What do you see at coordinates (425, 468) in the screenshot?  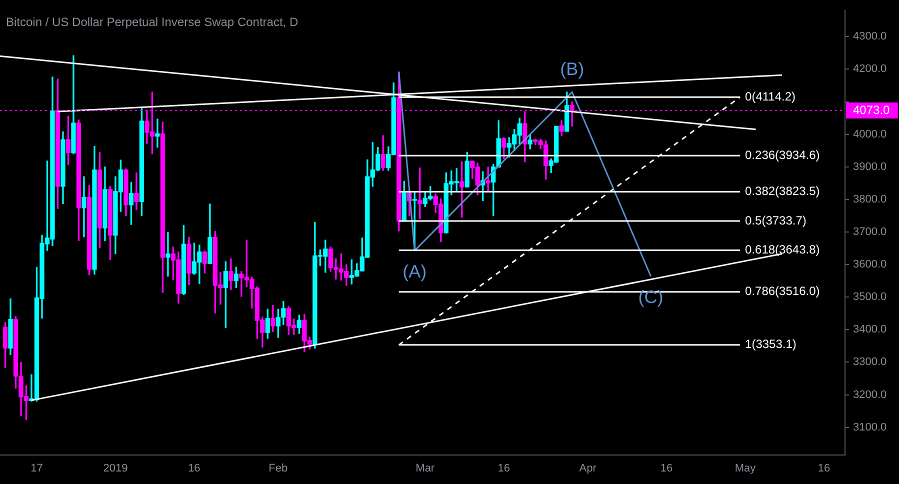 I see `x-tick-label: Mar` at bounding box center [425, 468].